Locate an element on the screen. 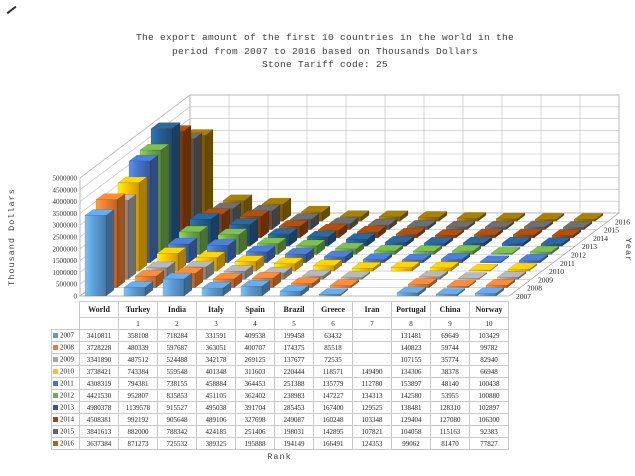 The image size is (635, 476). value-cell is located at coordinates (372, 335).